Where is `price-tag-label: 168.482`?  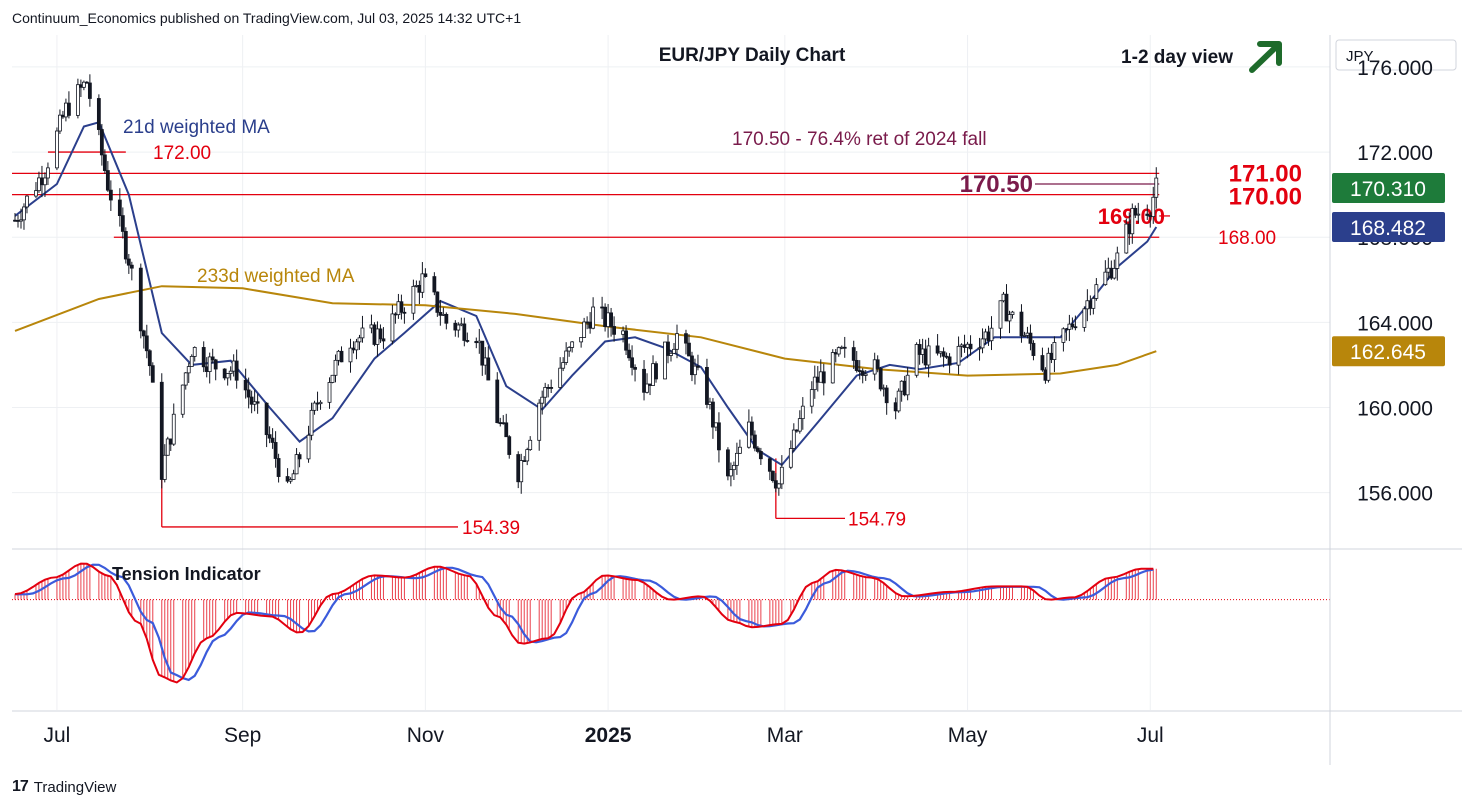
price-tag-label: 168.482 is located at coordinates (1388, 228).